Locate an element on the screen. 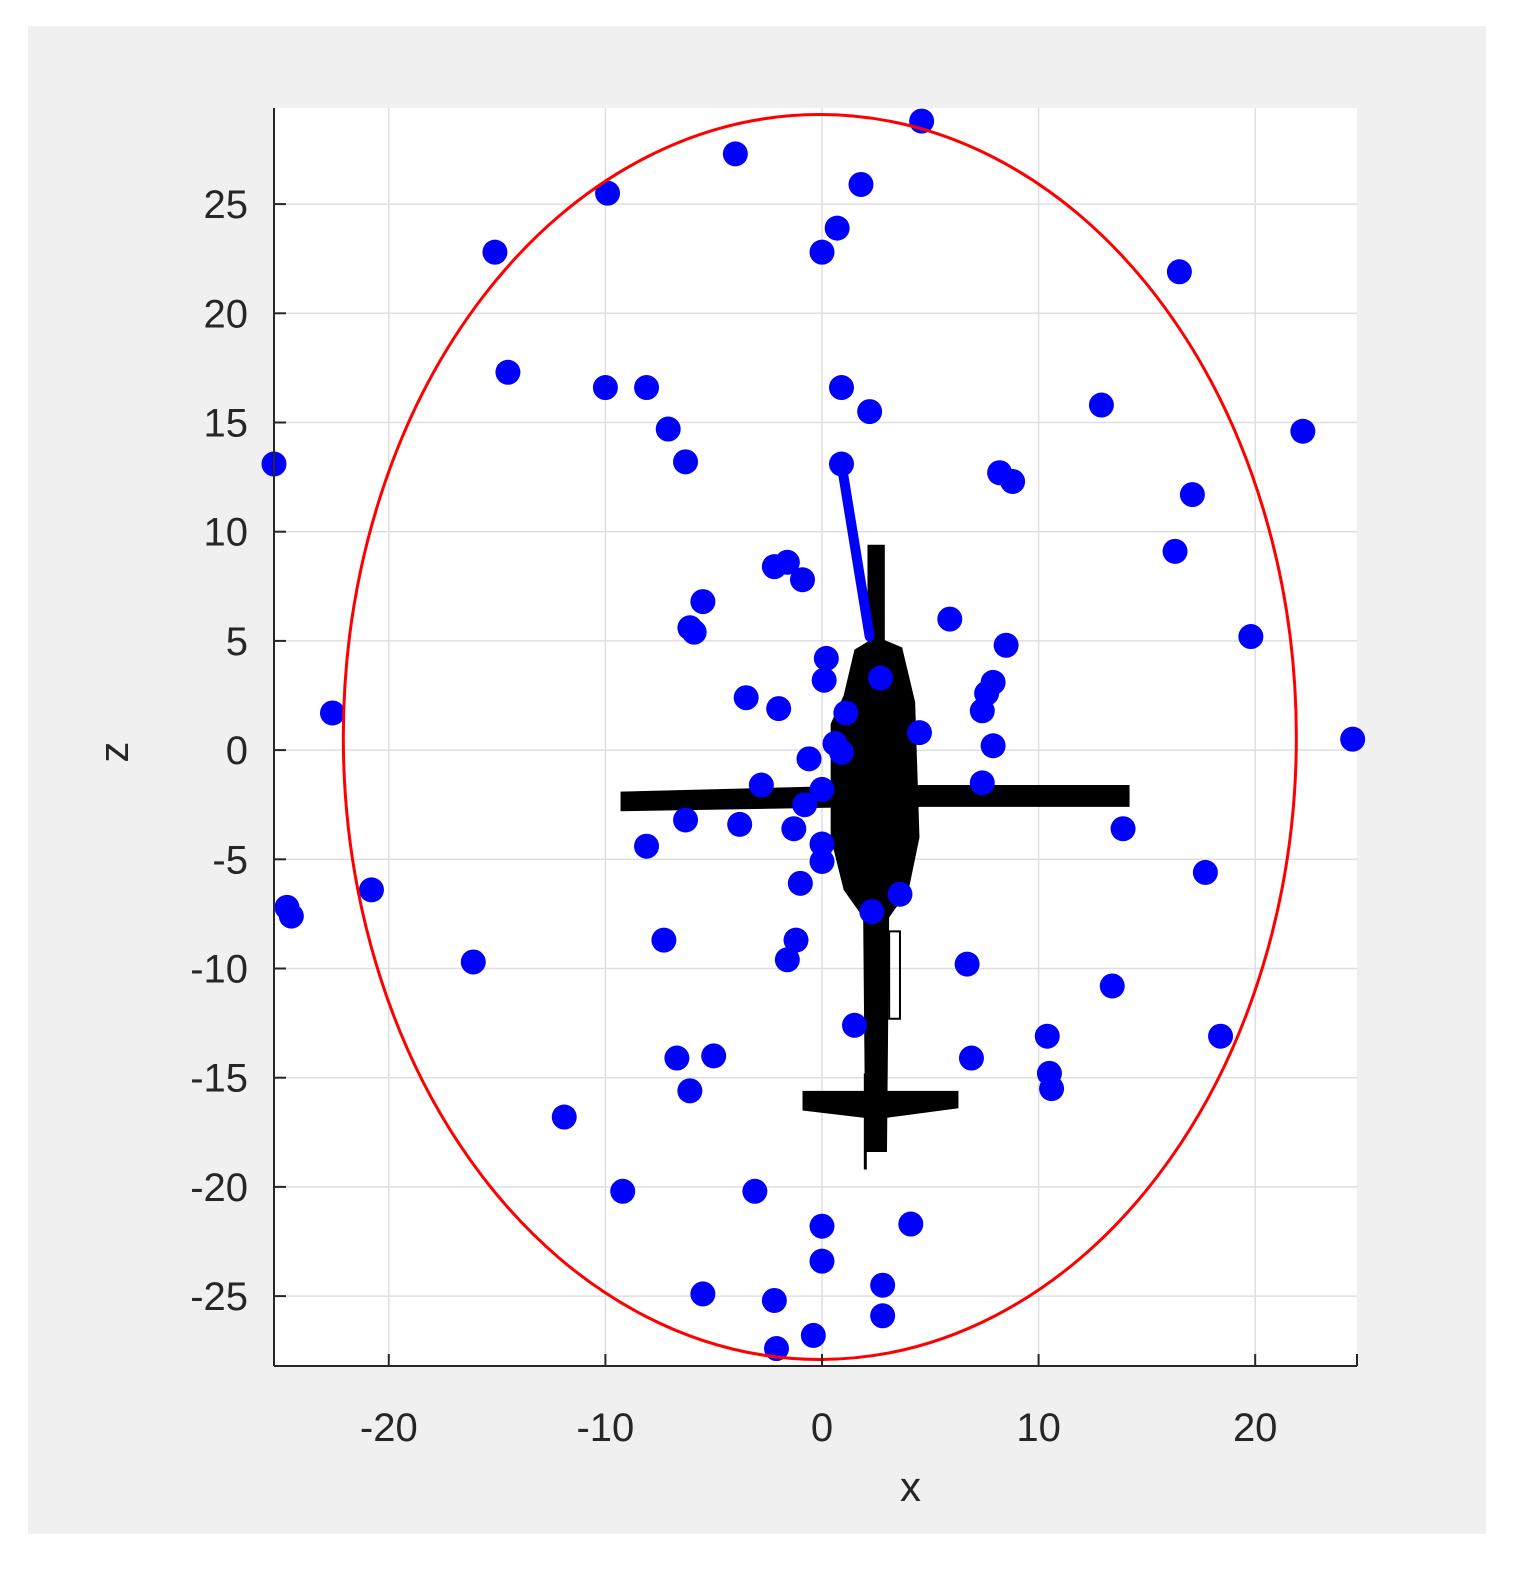 The width and height of the screenshot is (1523, 1576). y-tick-label: 25 is located at coordinates (226, 205).